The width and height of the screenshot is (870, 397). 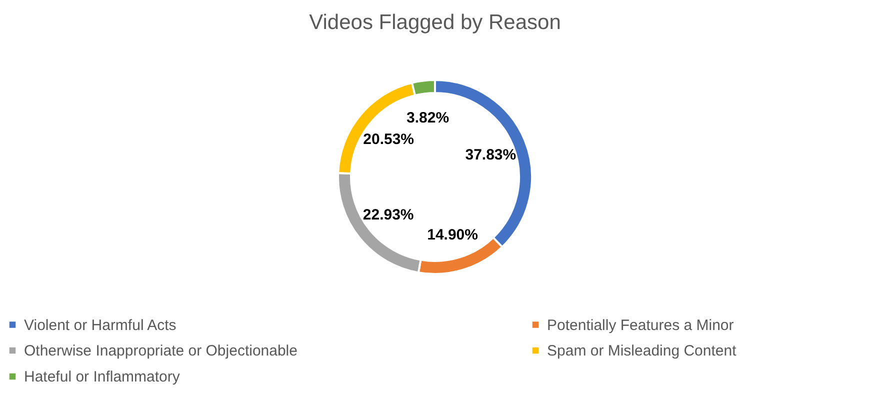 What do you see at coordinates (161, 351) in the screenshot?
I see `legend-label: Otherwise Inappropriate or Objectionable` at bounding box center [161, 351].